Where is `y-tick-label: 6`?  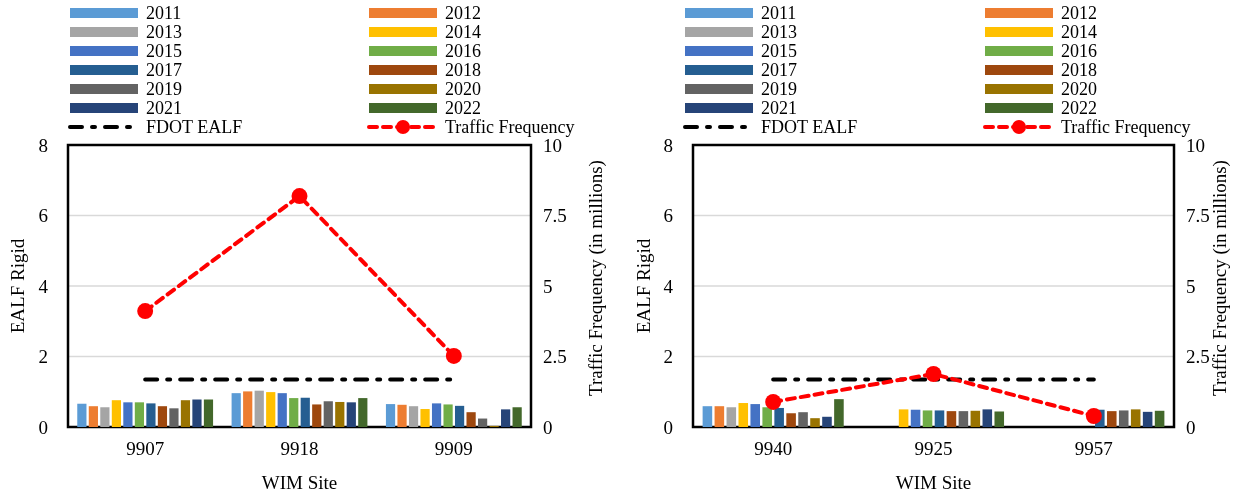 y-tick-label: 6 is located at coordinates (668, 216).